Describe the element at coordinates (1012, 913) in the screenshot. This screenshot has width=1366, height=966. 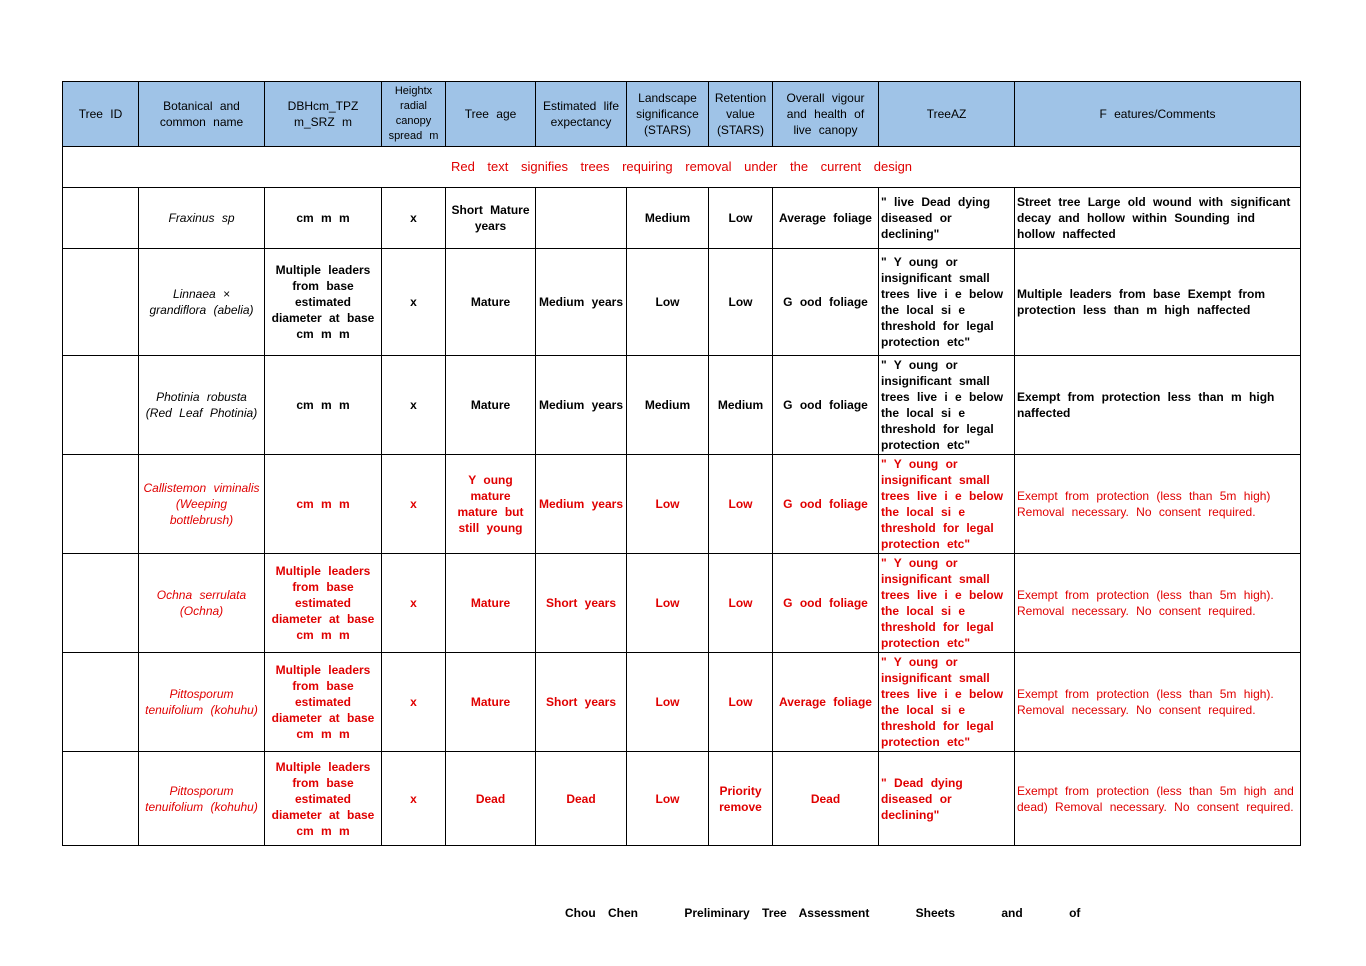
I see `footer-and: and` at that location.